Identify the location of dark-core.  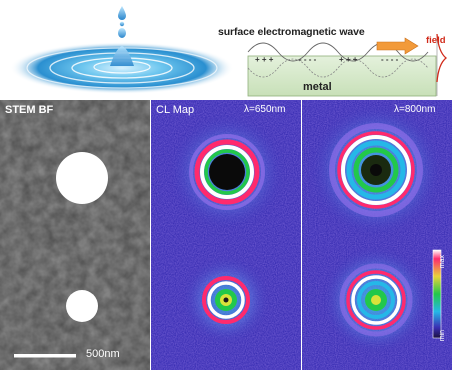
(227, 172).